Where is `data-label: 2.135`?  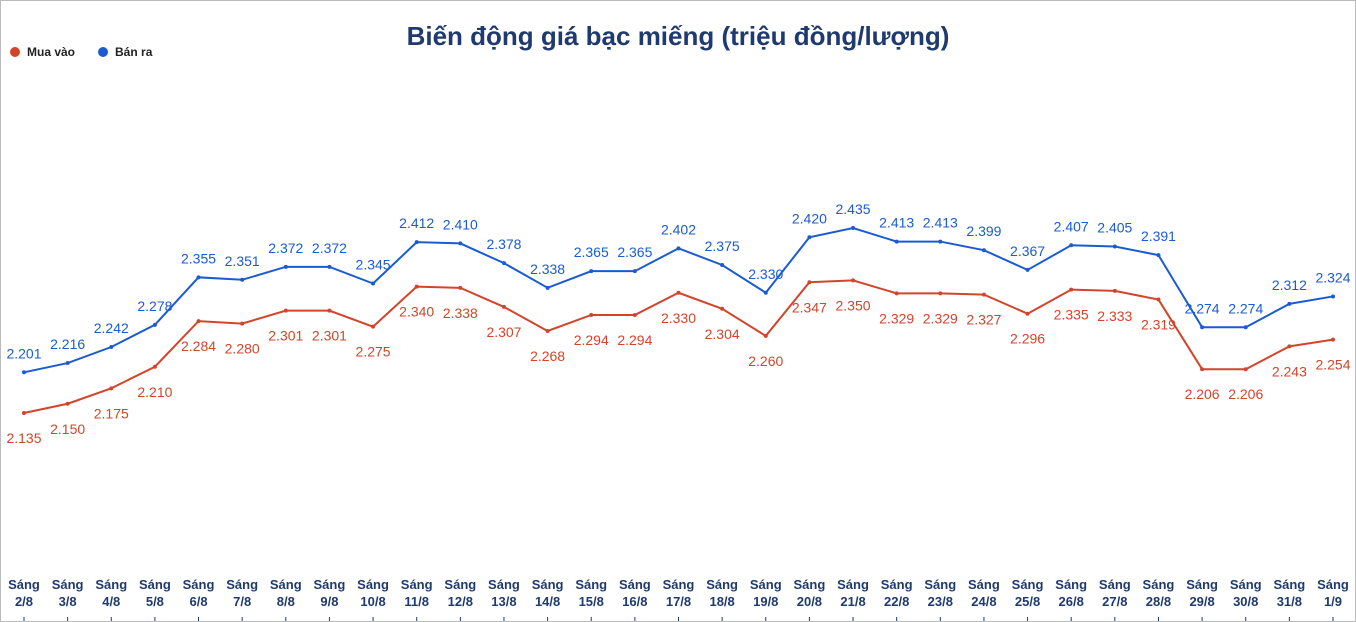
data-label: 2.135 is located at coordinates (23, 438).